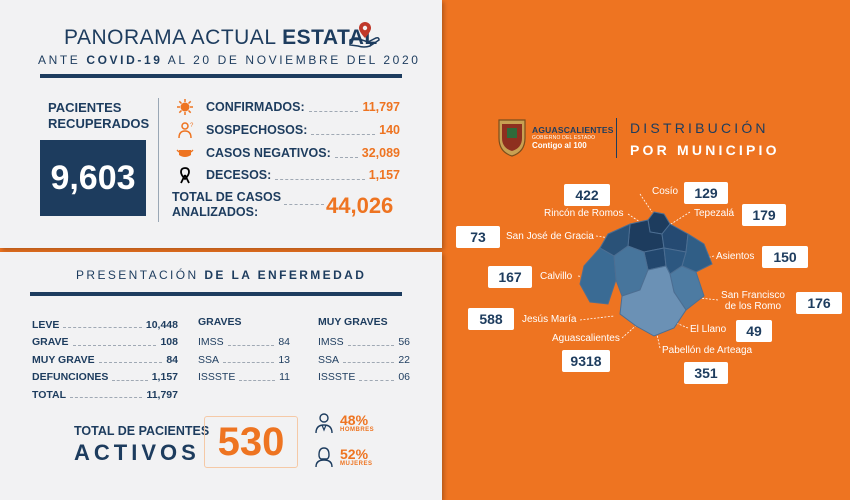 The image size is (850, 500). What do you see at coordinates (288, 130) in the screenshot?
I see `stat-suspected: ? SOSPECHOSOS: 140` at bounding box center [288, 130].